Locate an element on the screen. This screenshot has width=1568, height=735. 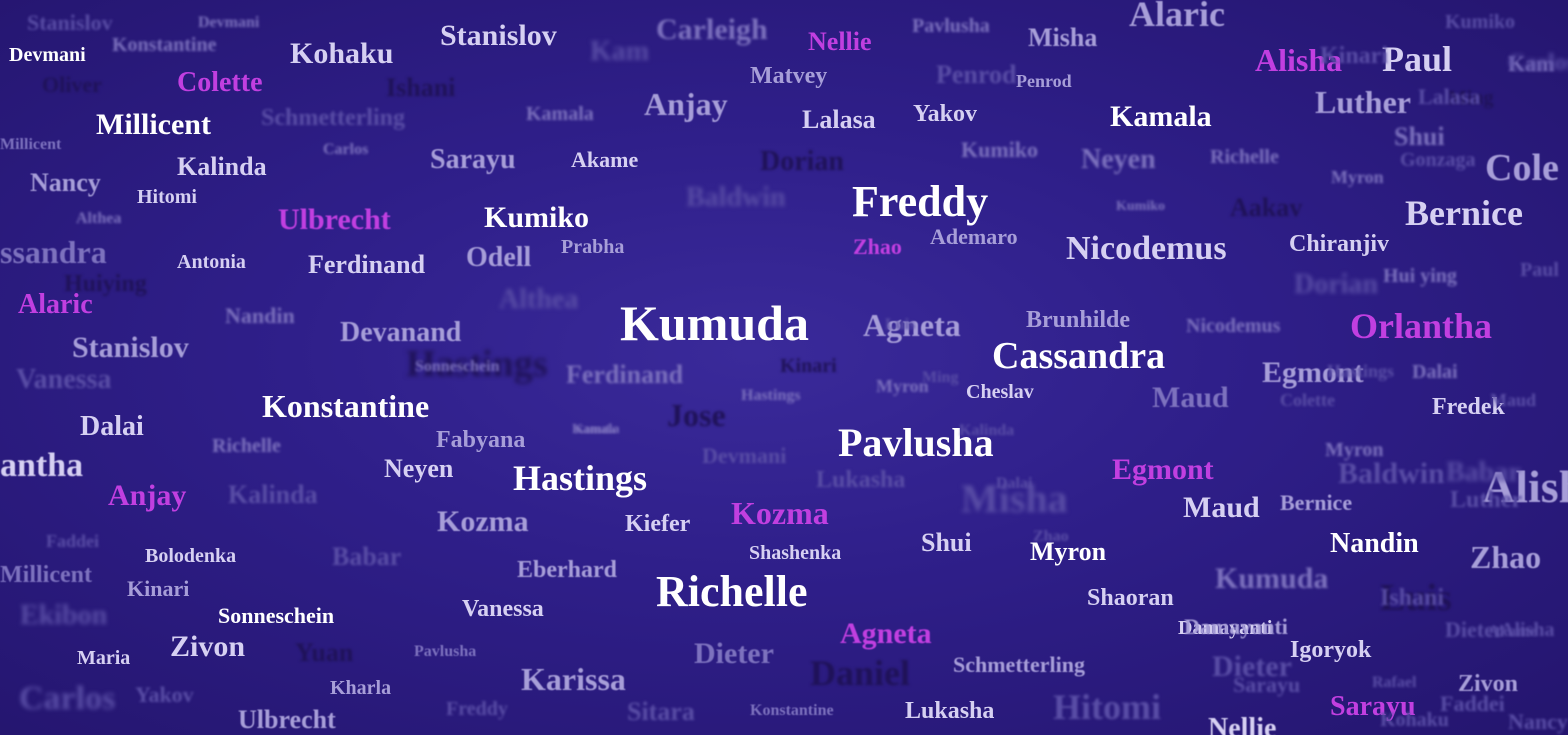
word-yakov: Yakov is located at coordinates (164, 694).